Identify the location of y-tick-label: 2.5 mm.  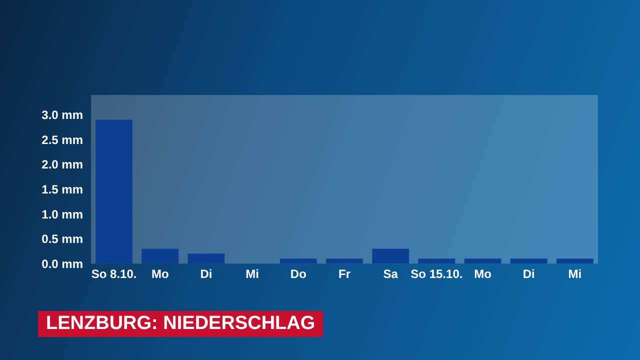
(62, 139).